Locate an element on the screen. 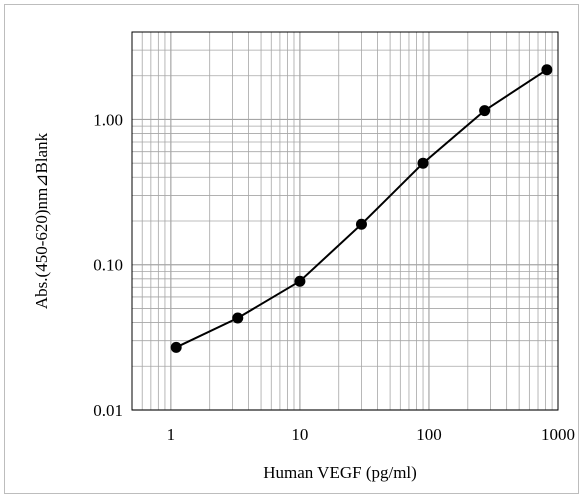 Image resolution: width=585 pixels, height=500 pixels. x-axis-label: Human VEGF (pg/ml) is located at coordinates (340, 472).